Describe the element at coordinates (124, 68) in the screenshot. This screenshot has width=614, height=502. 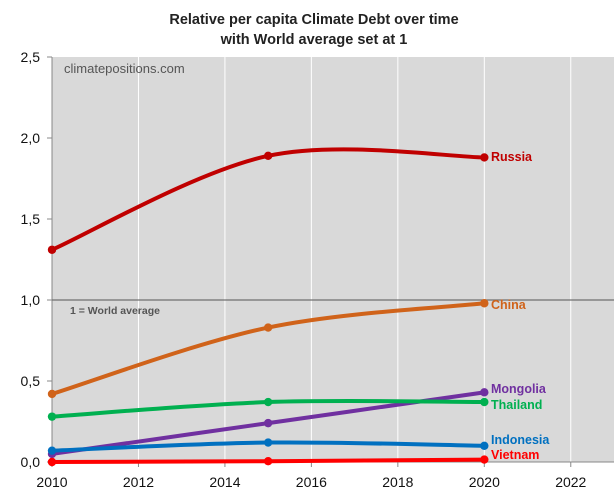
I see `watermark: climatepositions.com` at that location.